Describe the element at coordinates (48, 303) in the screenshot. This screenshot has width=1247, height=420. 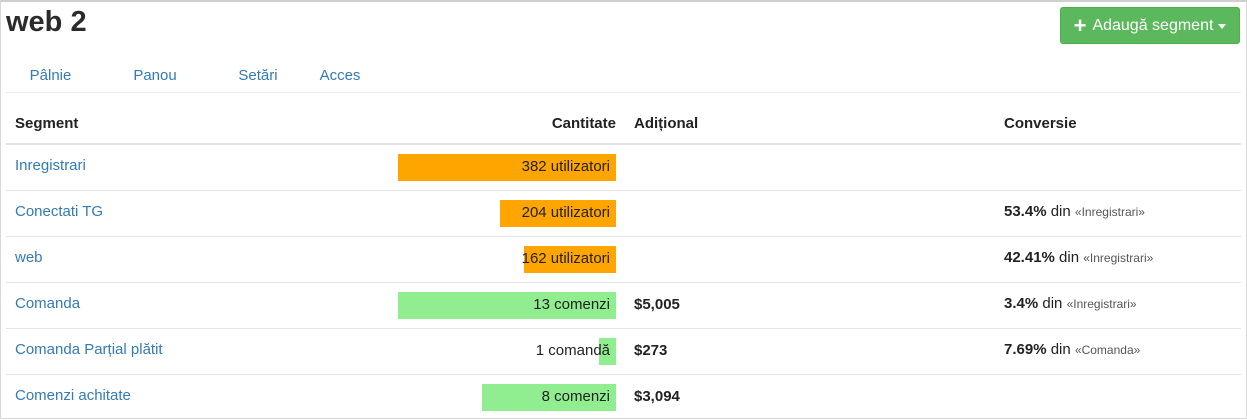
I see `segment-link: Comanda` at that location.